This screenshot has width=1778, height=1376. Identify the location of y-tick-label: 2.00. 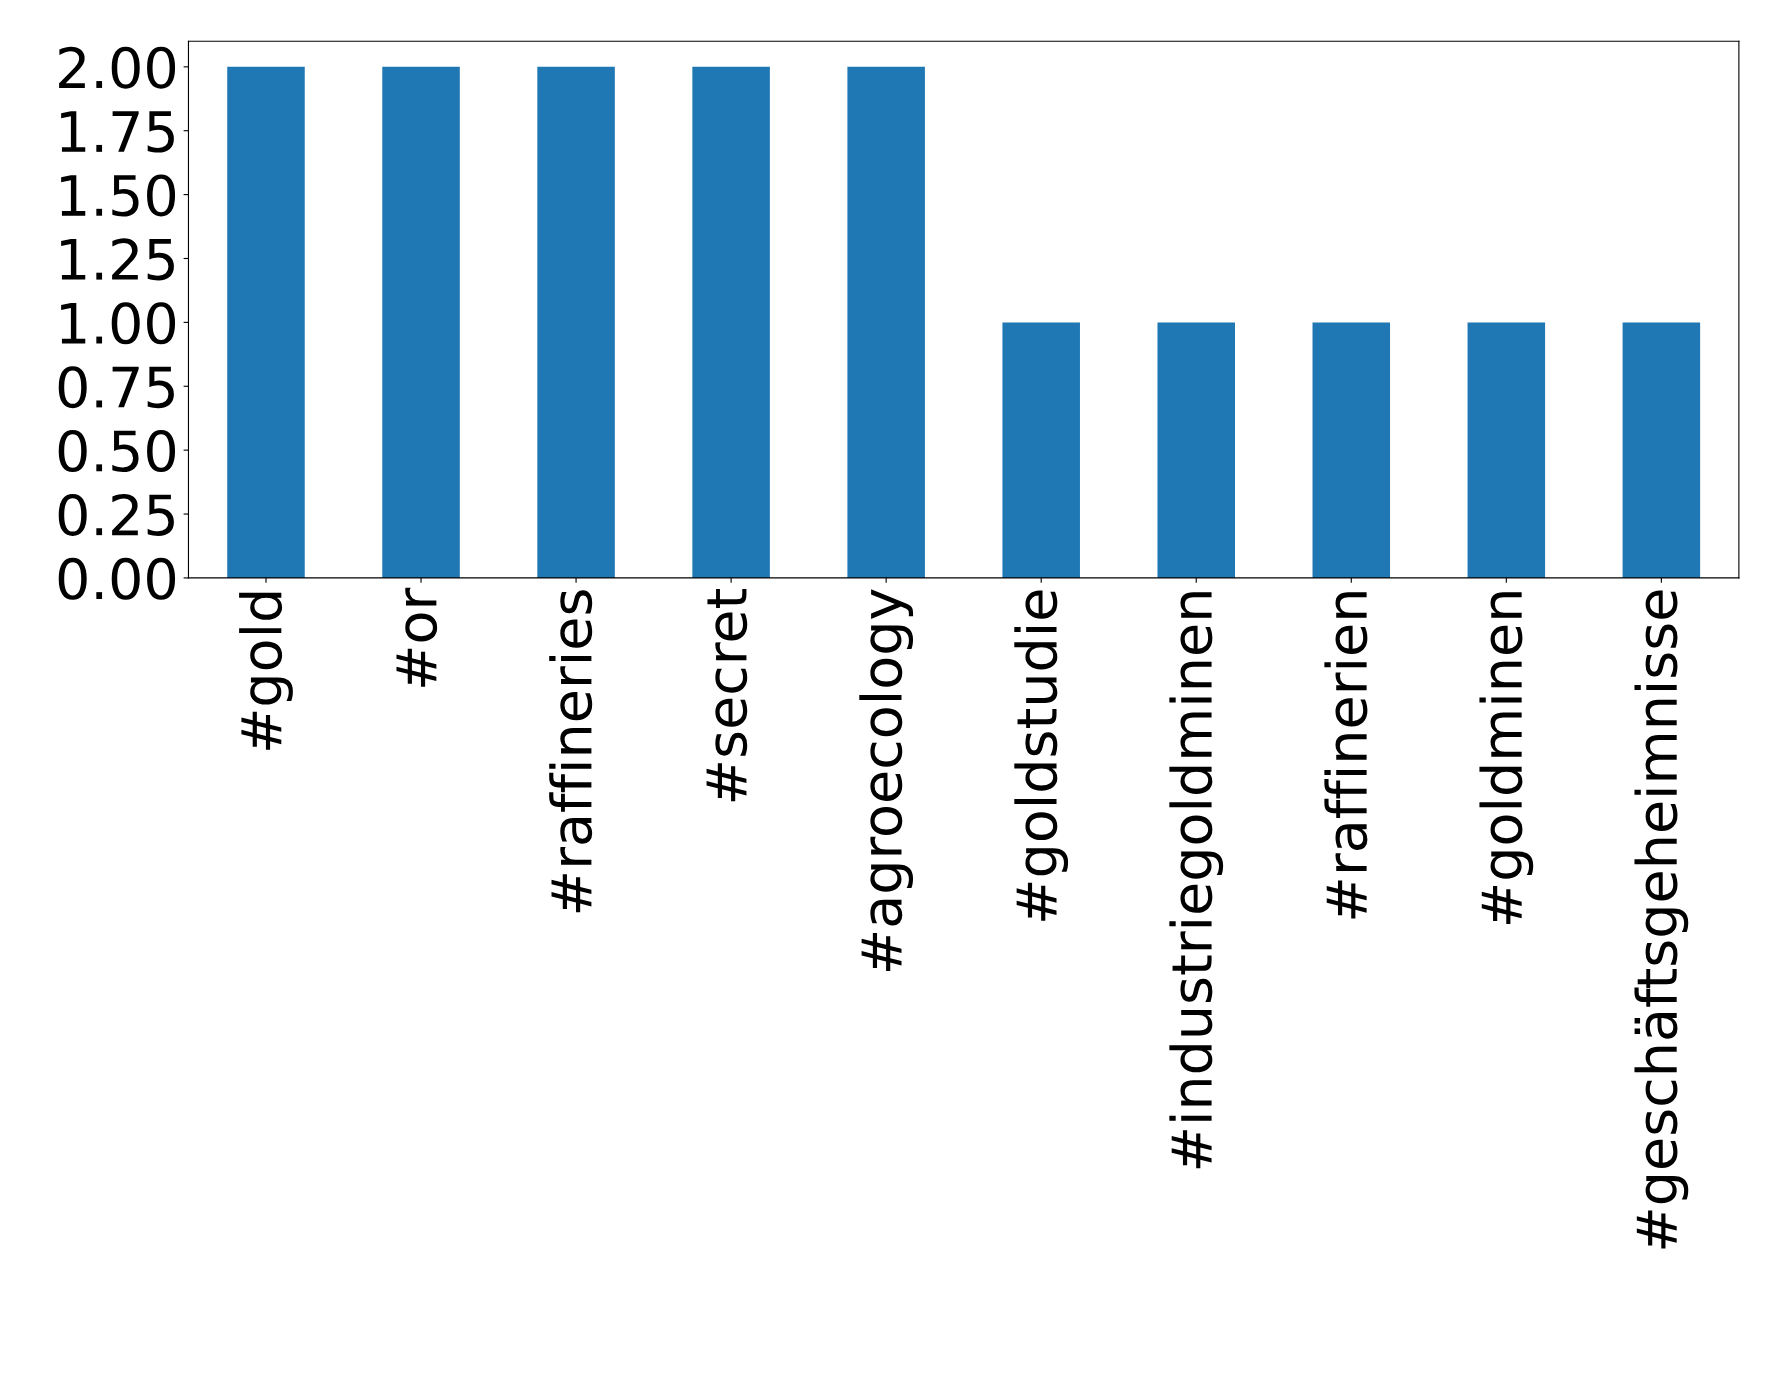
(117, 67).